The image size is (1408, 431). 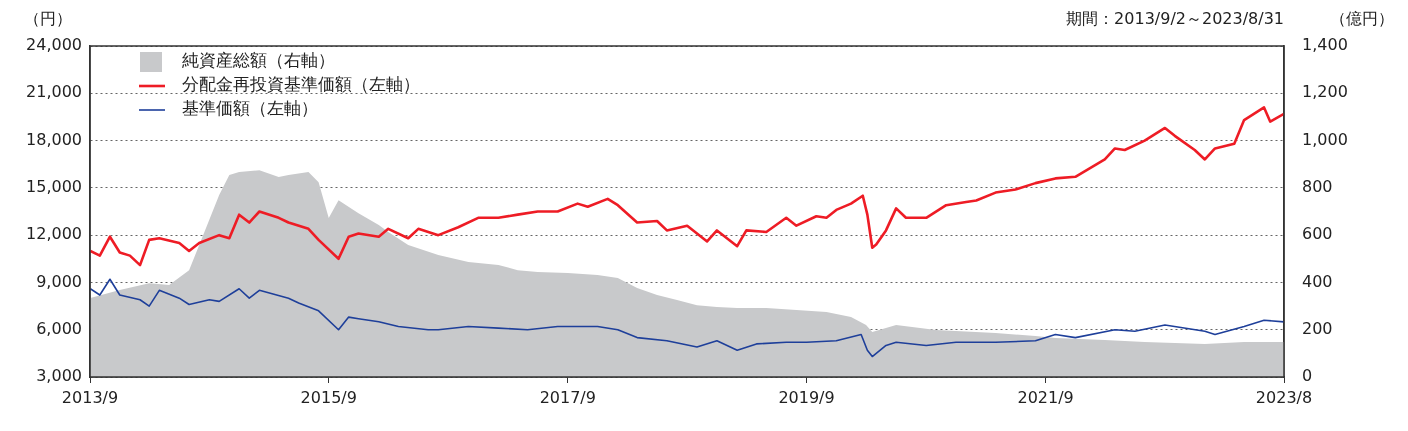 I want to click on x-tick-label: 2013/9, so click(x=90, y=397).